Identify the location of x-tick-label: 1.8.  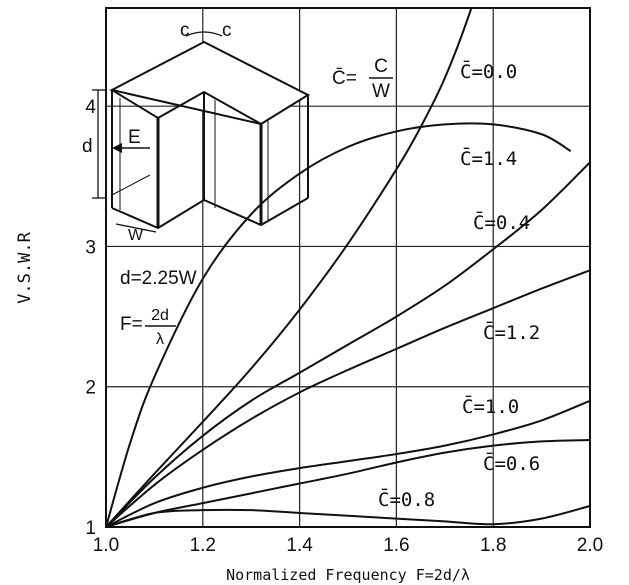
(493, 545).